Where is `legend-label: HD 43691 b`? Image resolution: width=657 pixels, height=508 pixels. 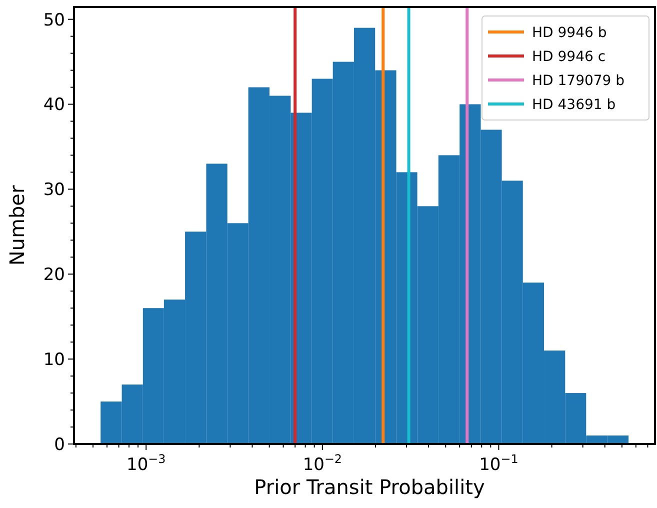
legend-label: HD 43691 b is located at coordinates (574, 104).